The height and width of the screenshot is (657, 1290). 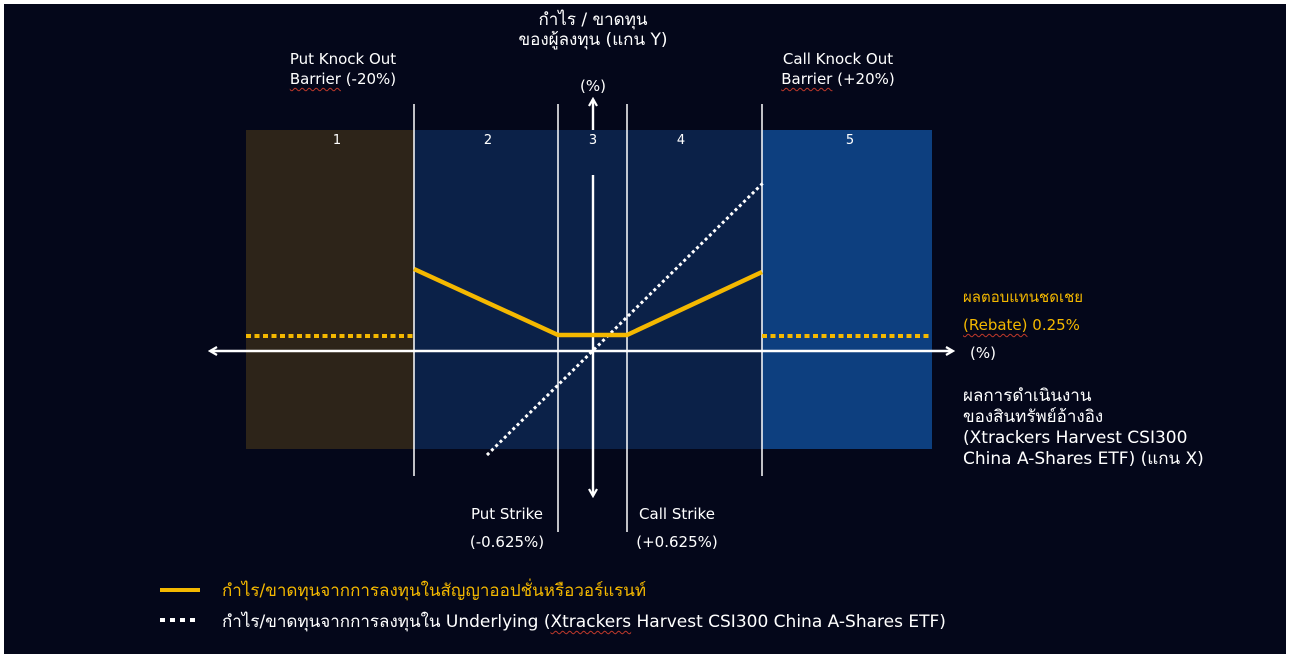 I want to click on underlying-payoff-line, so click(x=625, y=319).